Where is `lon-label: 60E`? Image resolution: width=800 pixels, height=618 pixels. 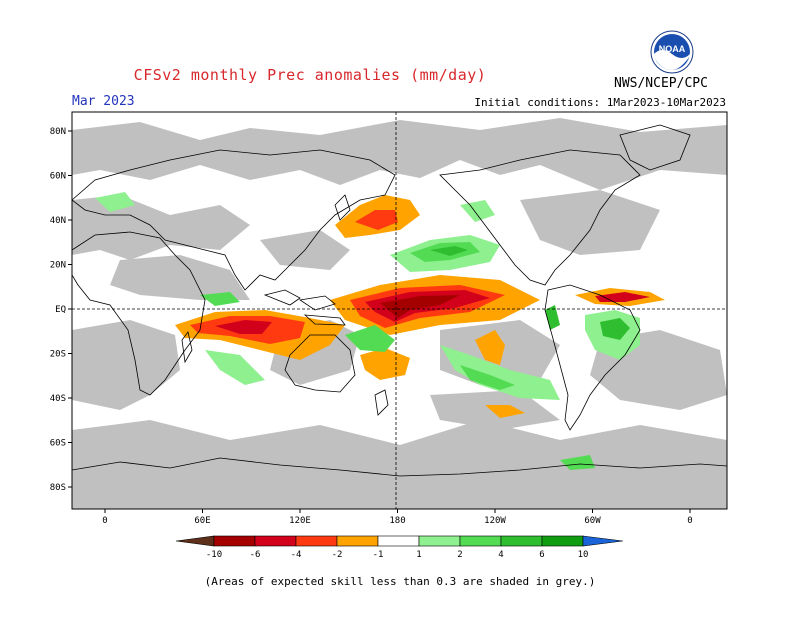 lon-label: 60E is located at coordinates (202, 521).